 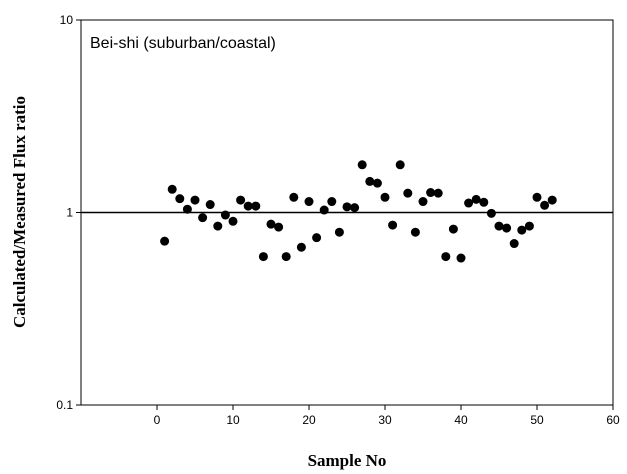 What do you see at coordinates (537, 420) in the screenshot?
I see `x-tick-label: 50` at bounding box center [537, 420].